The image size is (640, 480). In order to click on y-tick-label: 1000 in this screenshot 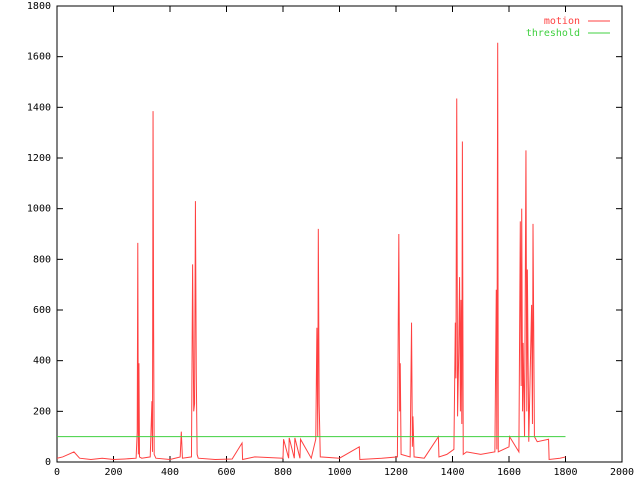, I will do `click(39, 209)`.